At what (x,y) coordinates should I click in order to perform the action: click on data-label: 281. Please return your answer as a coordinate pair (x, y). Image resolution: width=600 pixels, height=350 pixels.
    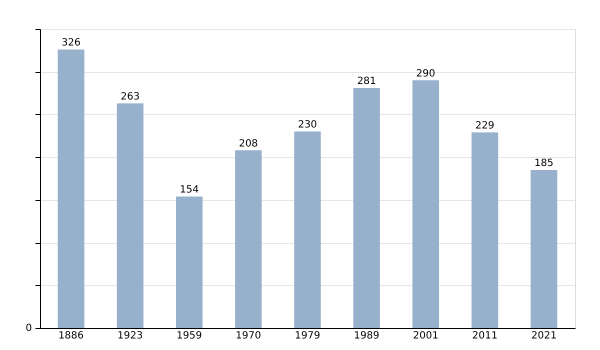
    Looking at the image, I should click on (366, 81).